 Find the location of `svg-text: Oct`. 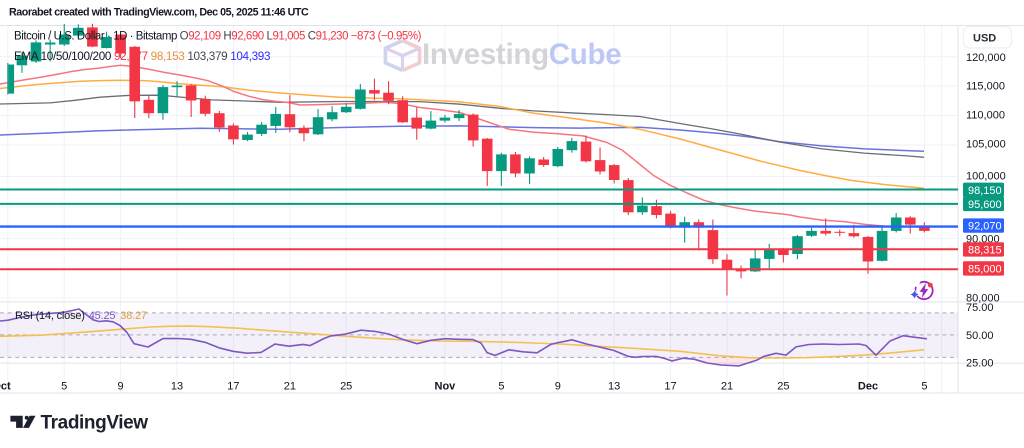

svg-text: Oct is located at coordinates (5, 387).